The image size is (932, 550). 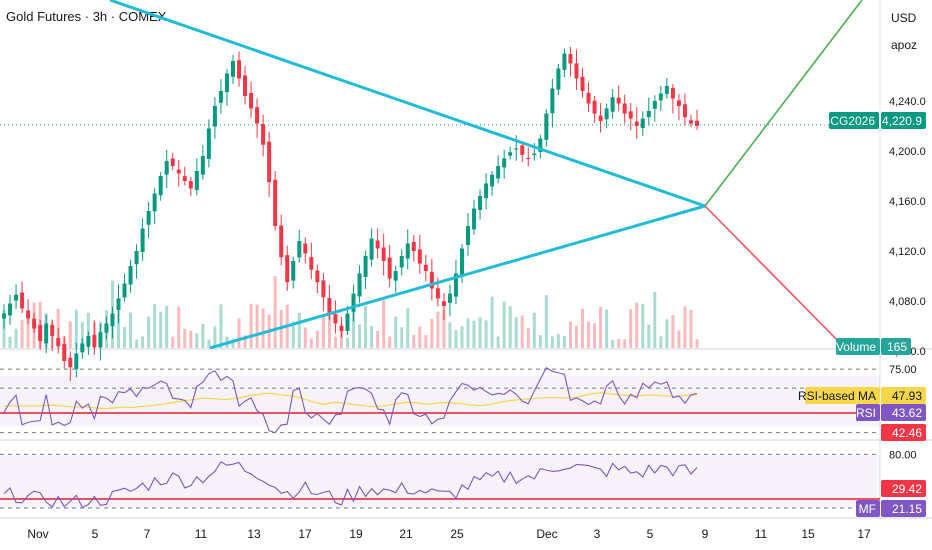 What do you see at coordinates (783, 103) in the screenshot?
I see `projection-up-line` at bounding box center [783, 103].